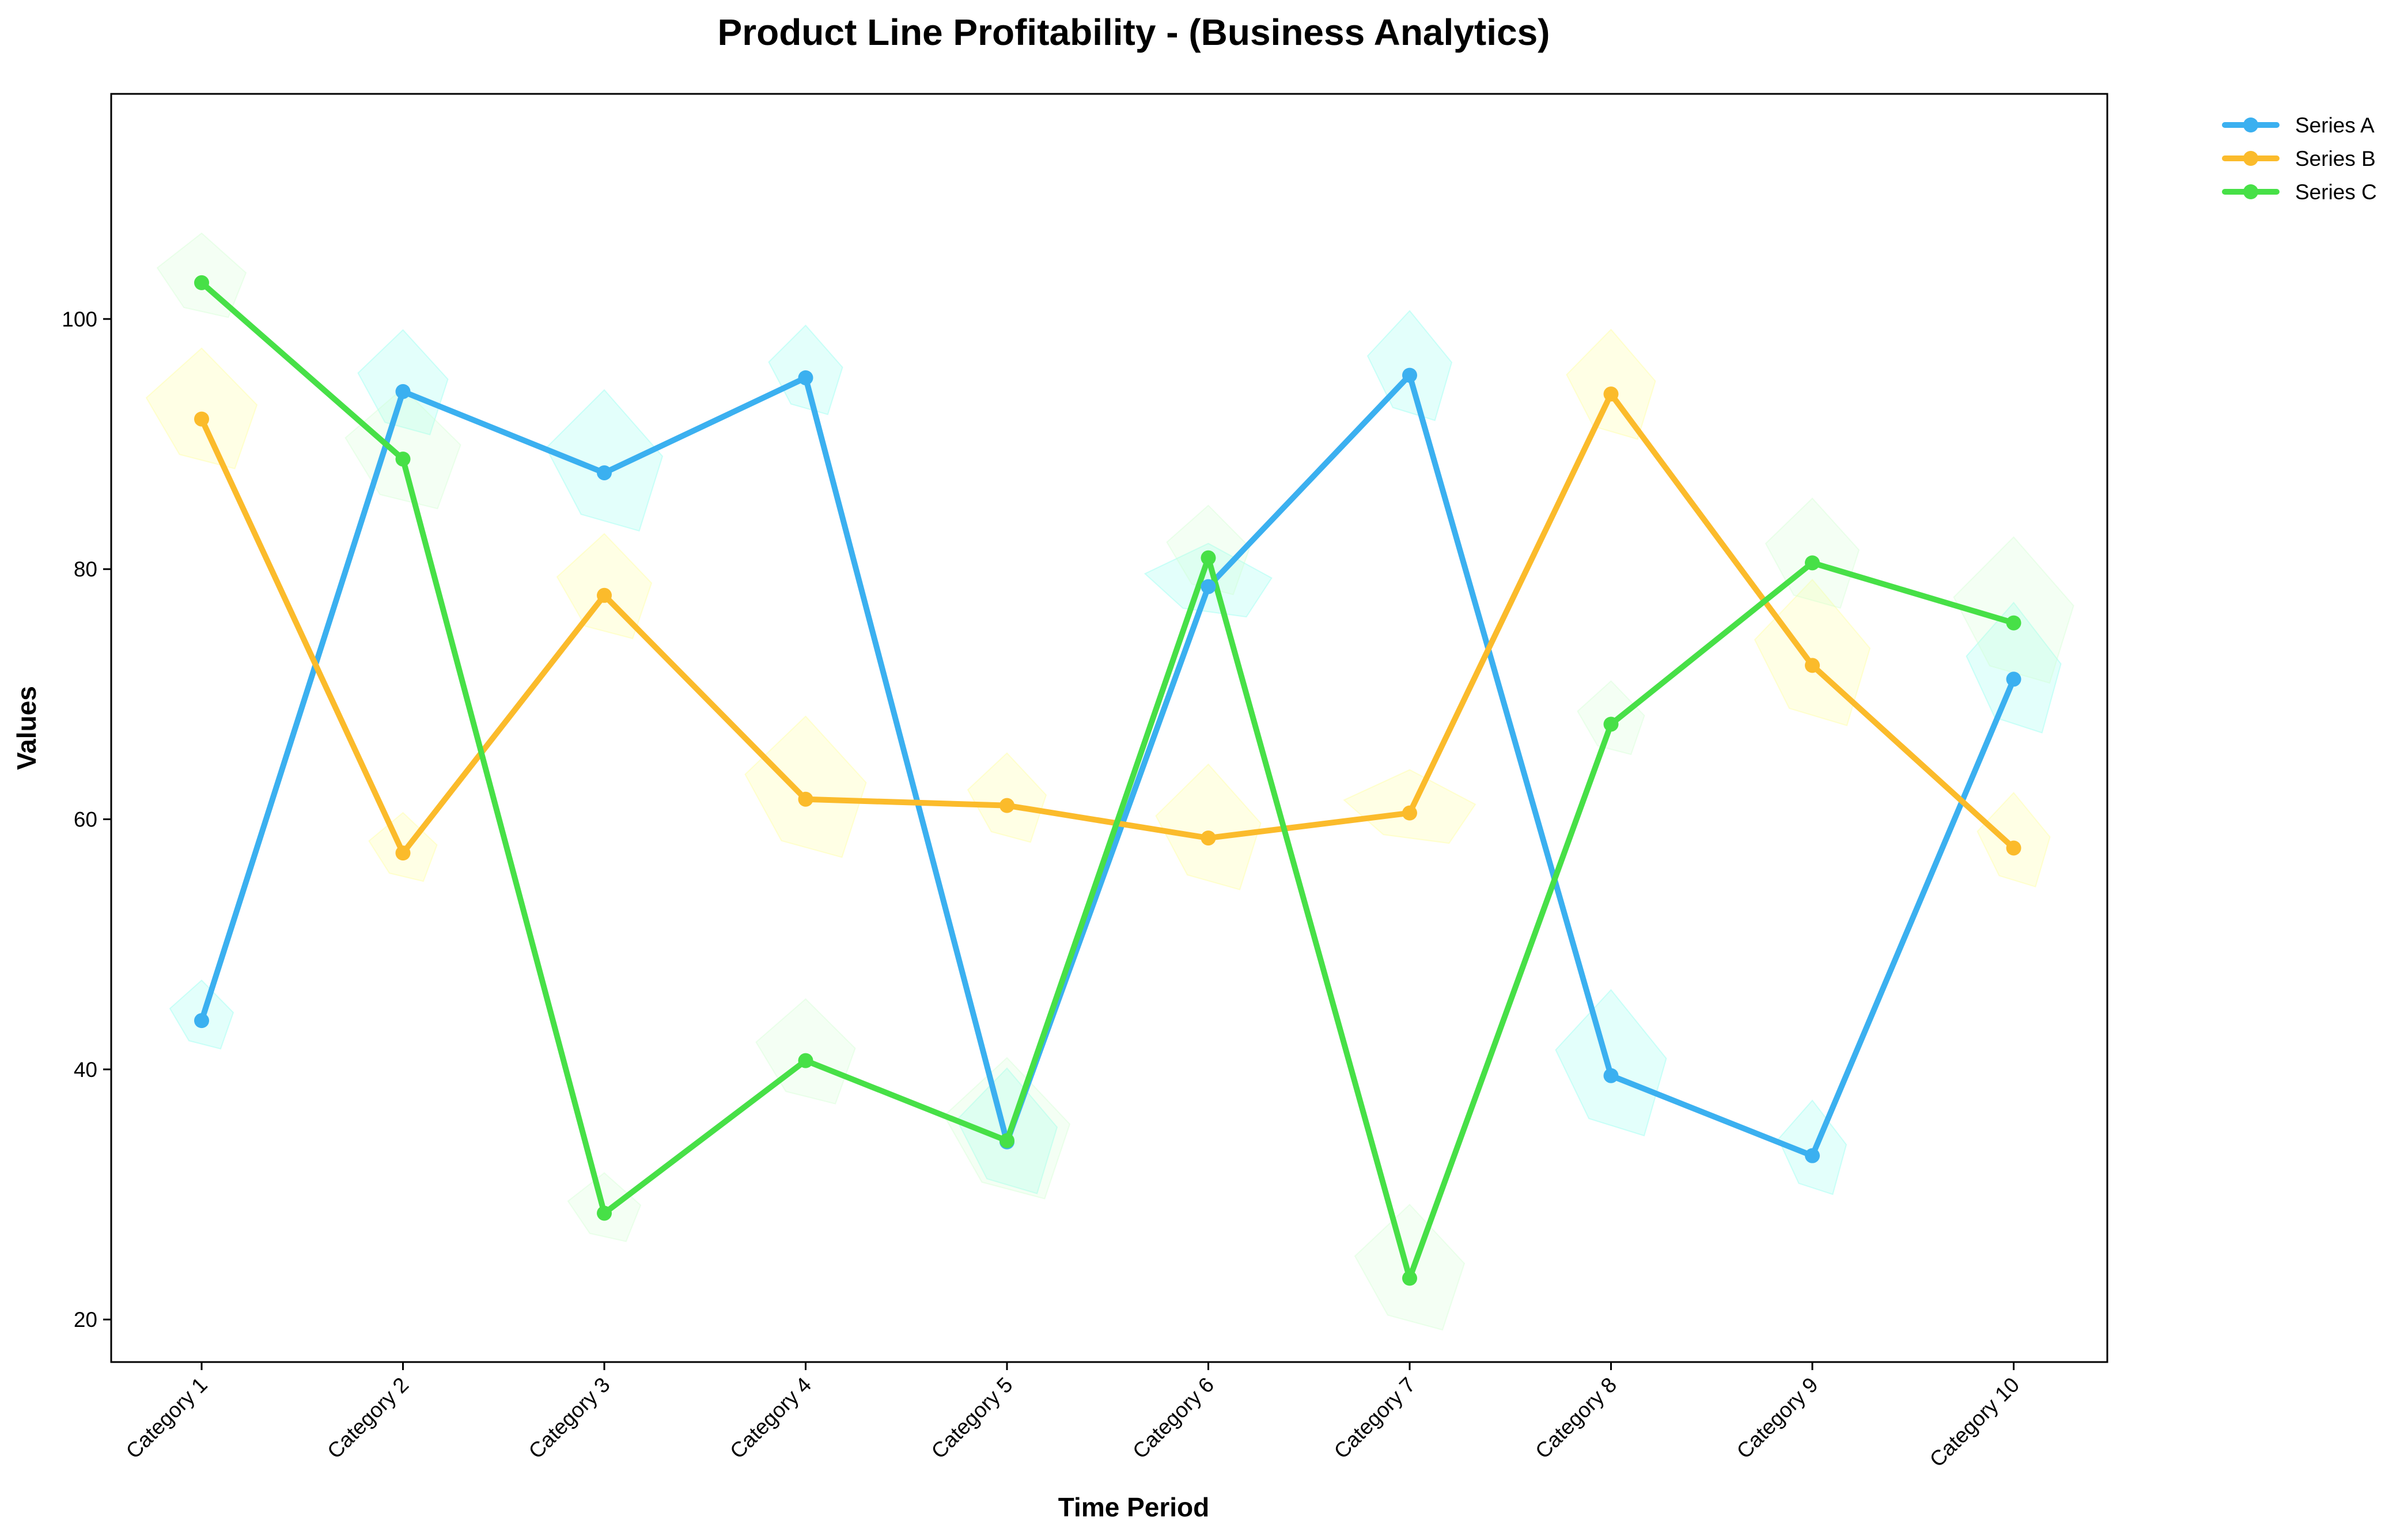 This screenshot has height=1540, width=2408. Describe the element at coordinates (26, 728) in the screenshot. I see `y-axis-label: Values` at that location.